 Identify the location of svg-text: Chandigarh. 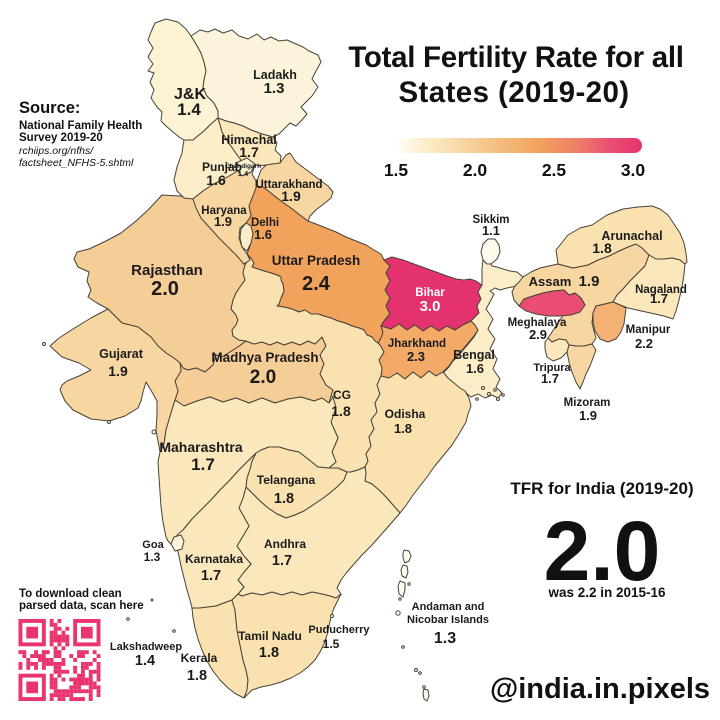
(243, 166).